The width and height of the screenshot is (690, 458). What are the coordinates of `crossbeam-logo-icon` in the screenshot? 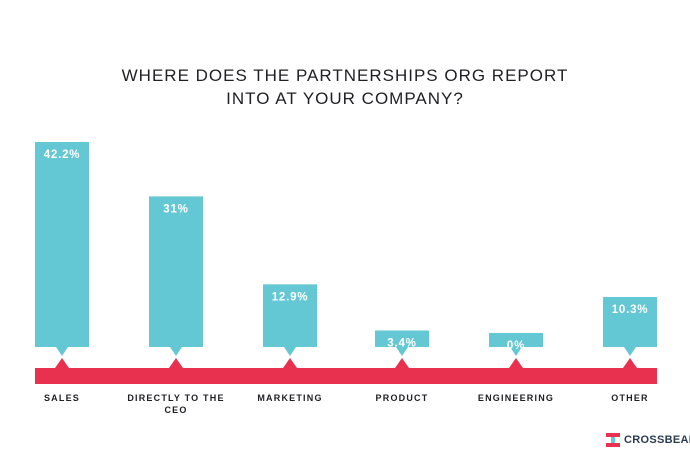 It's located at (613, 440).